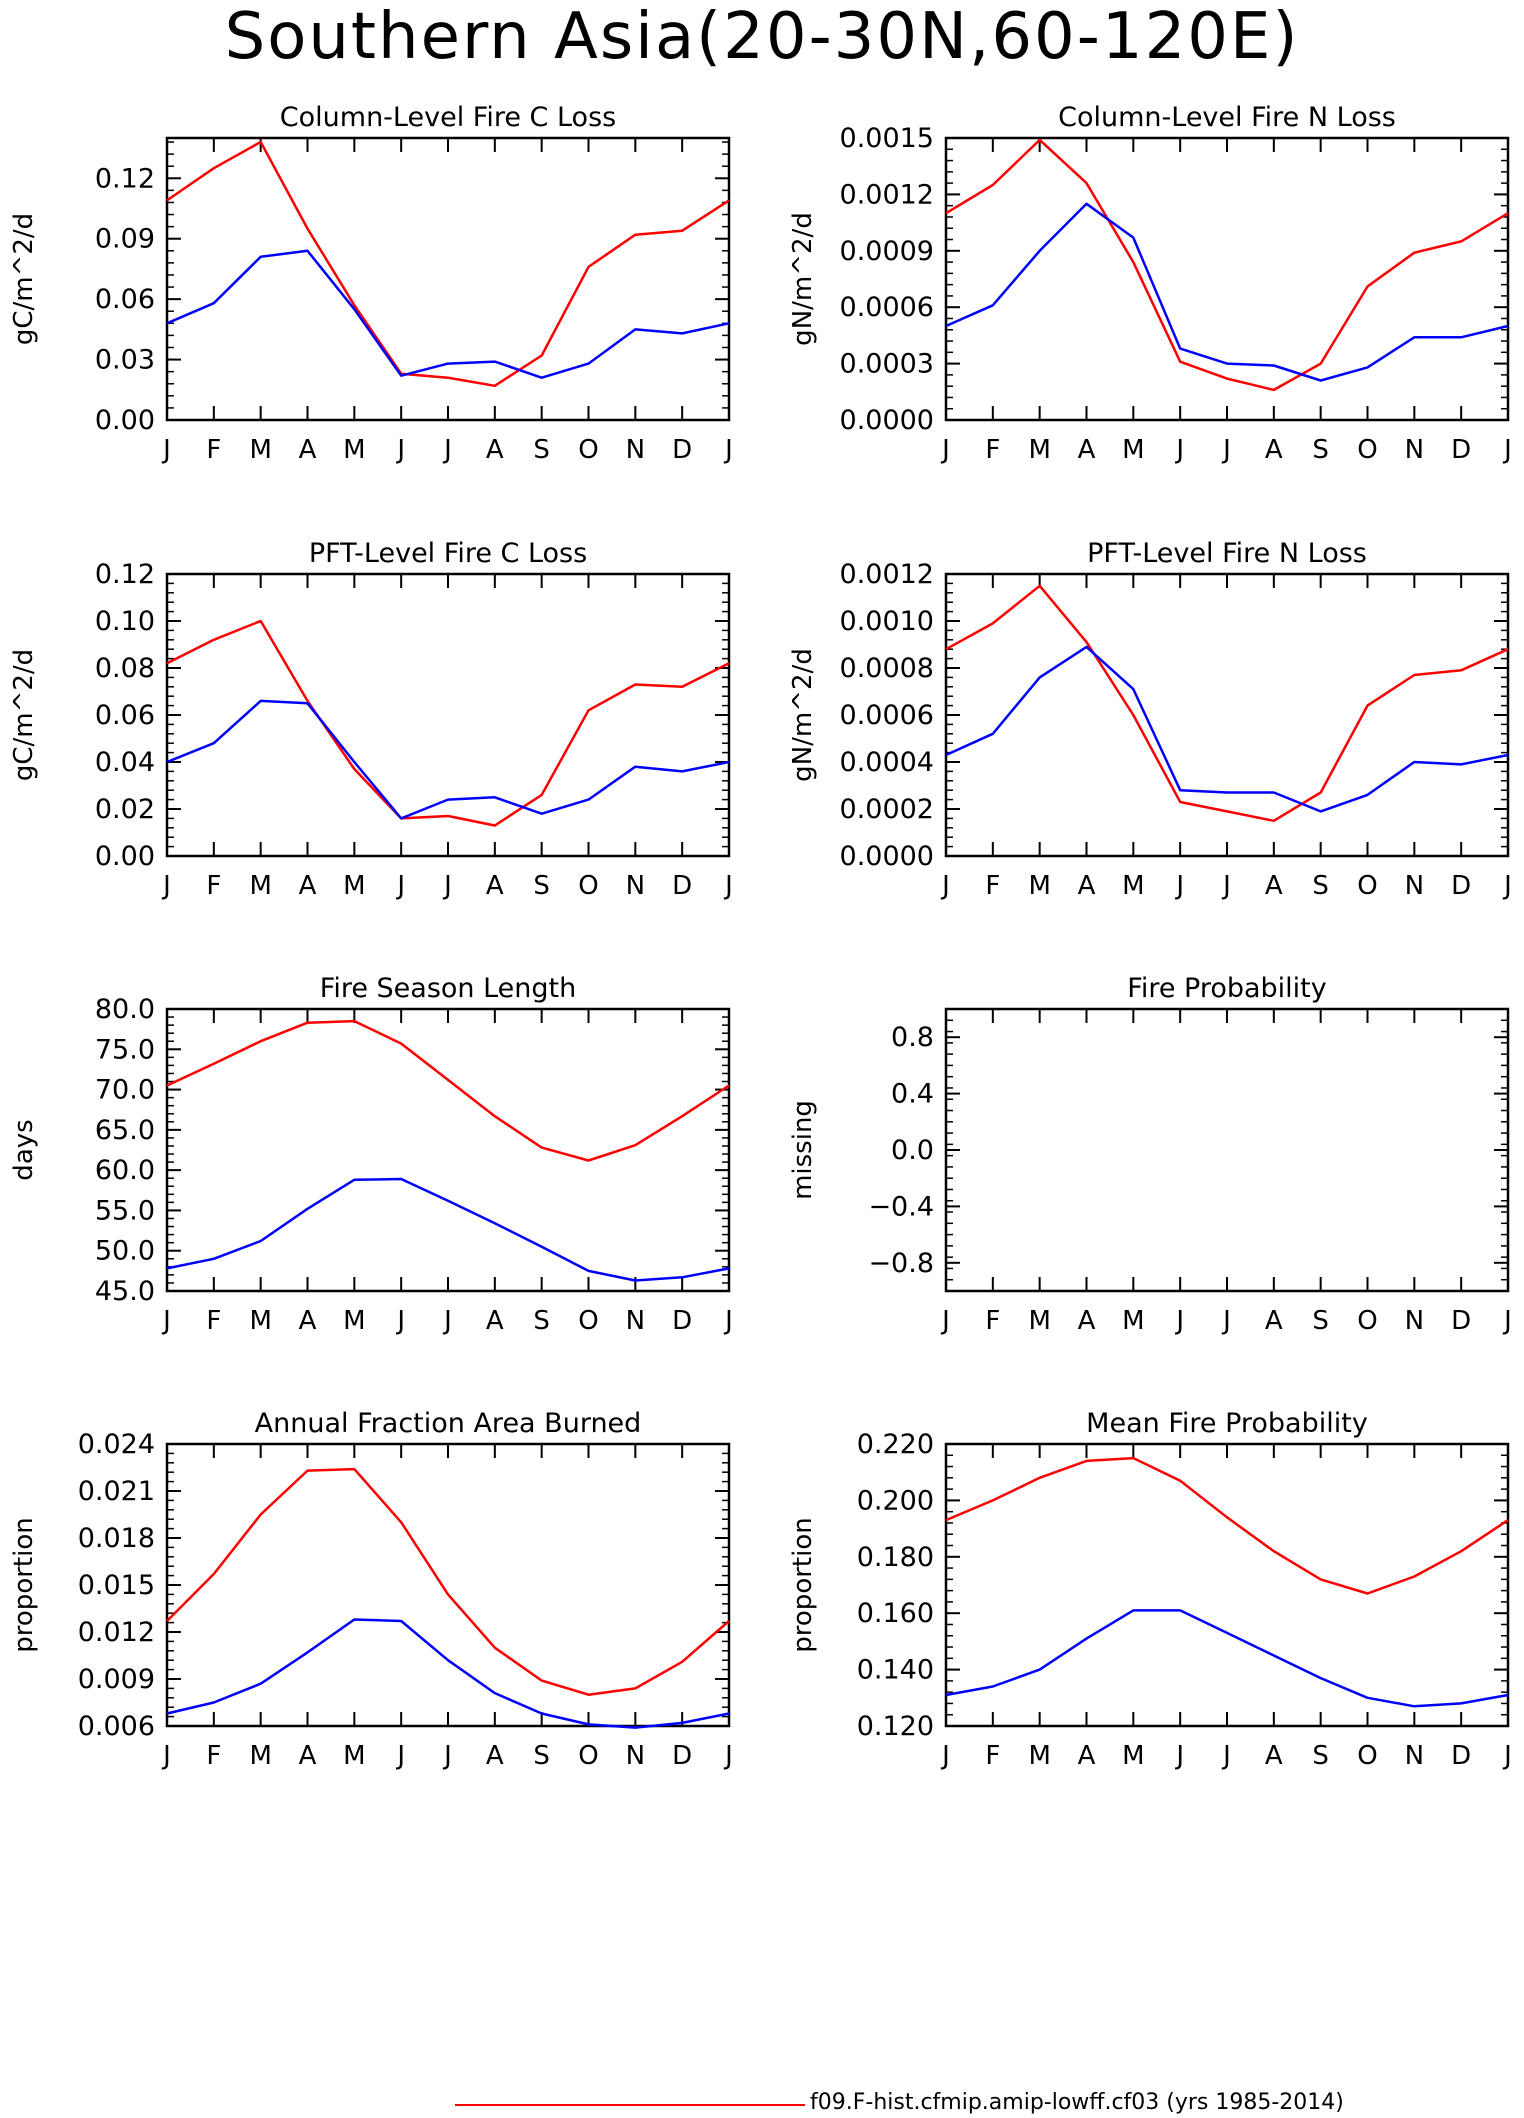 The image size is (1524, 2118). I want to click on chart-title: PFT-Level Fire C Loss, so click(448, 553).